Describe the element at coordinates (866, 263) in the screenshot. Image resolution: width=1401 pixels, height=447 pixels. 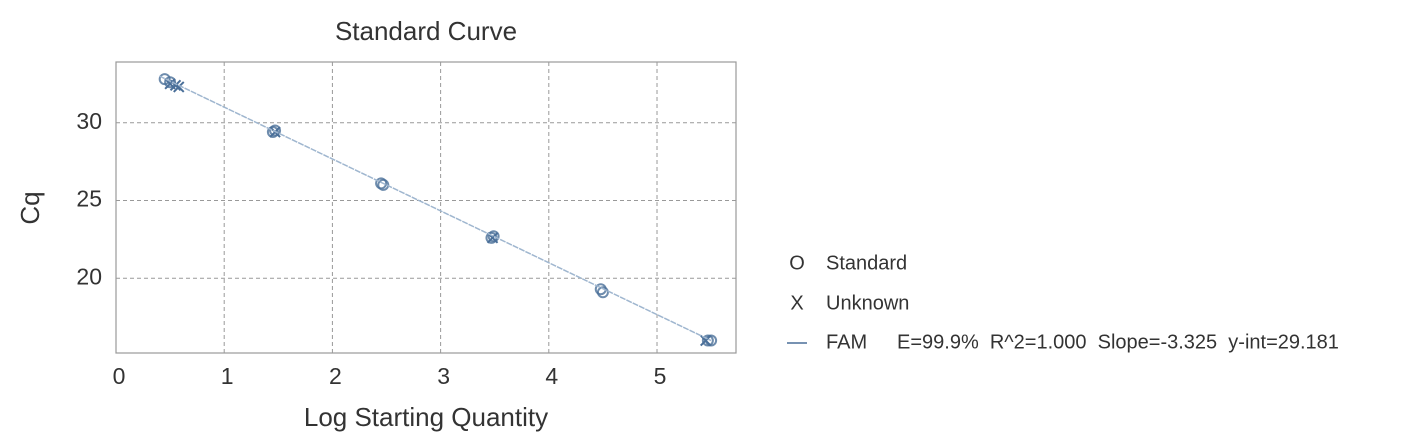
I see `legend-label: Standard` at that location.